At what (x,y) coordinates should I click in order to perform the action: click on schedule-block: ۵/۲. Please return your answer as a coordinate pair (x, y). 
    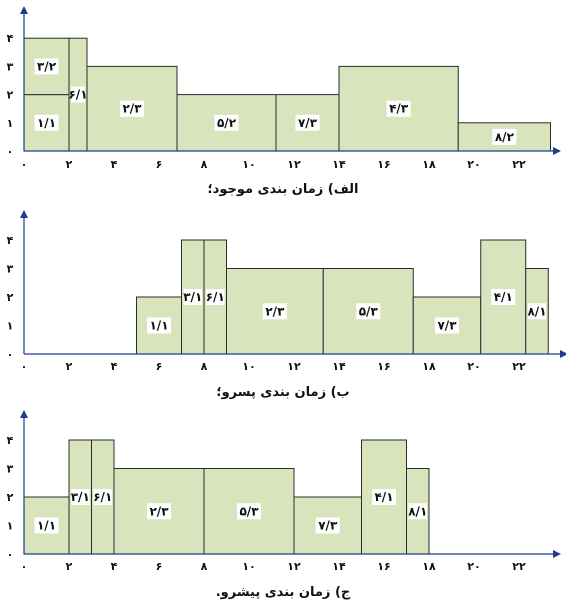
    Looking at the image, I should click on (226, 123).